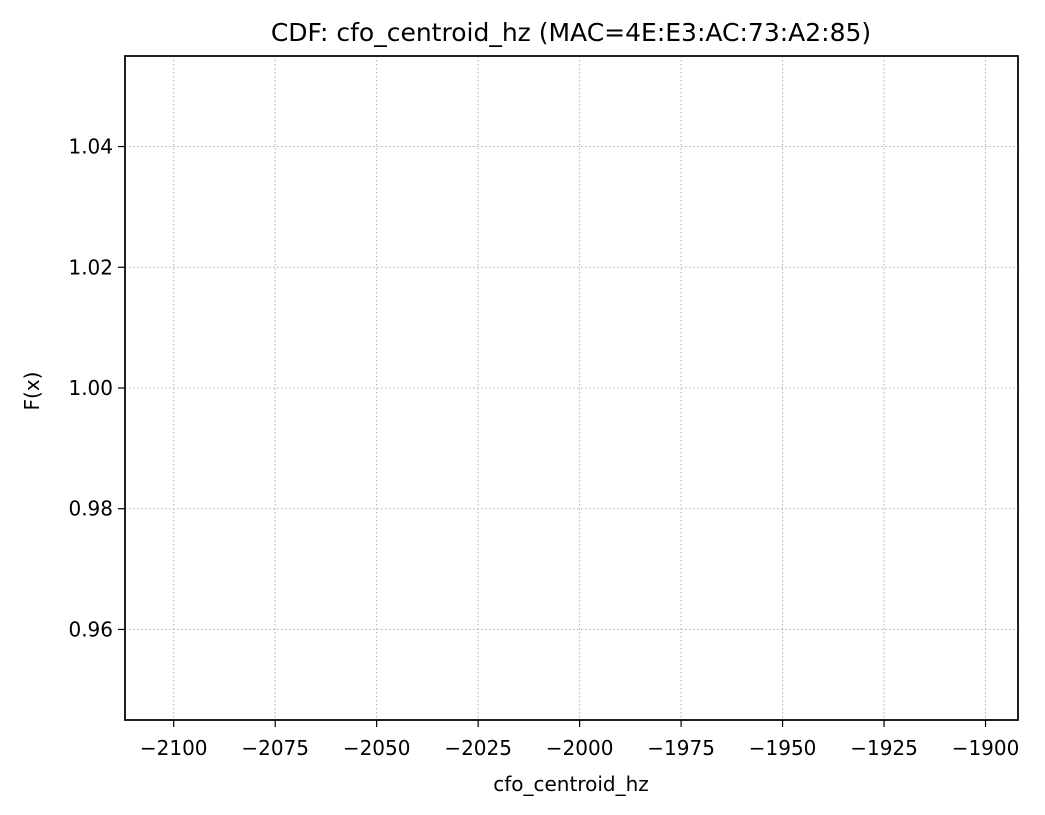  I want to click on x-tick-label: −1925, so click(884, 748).